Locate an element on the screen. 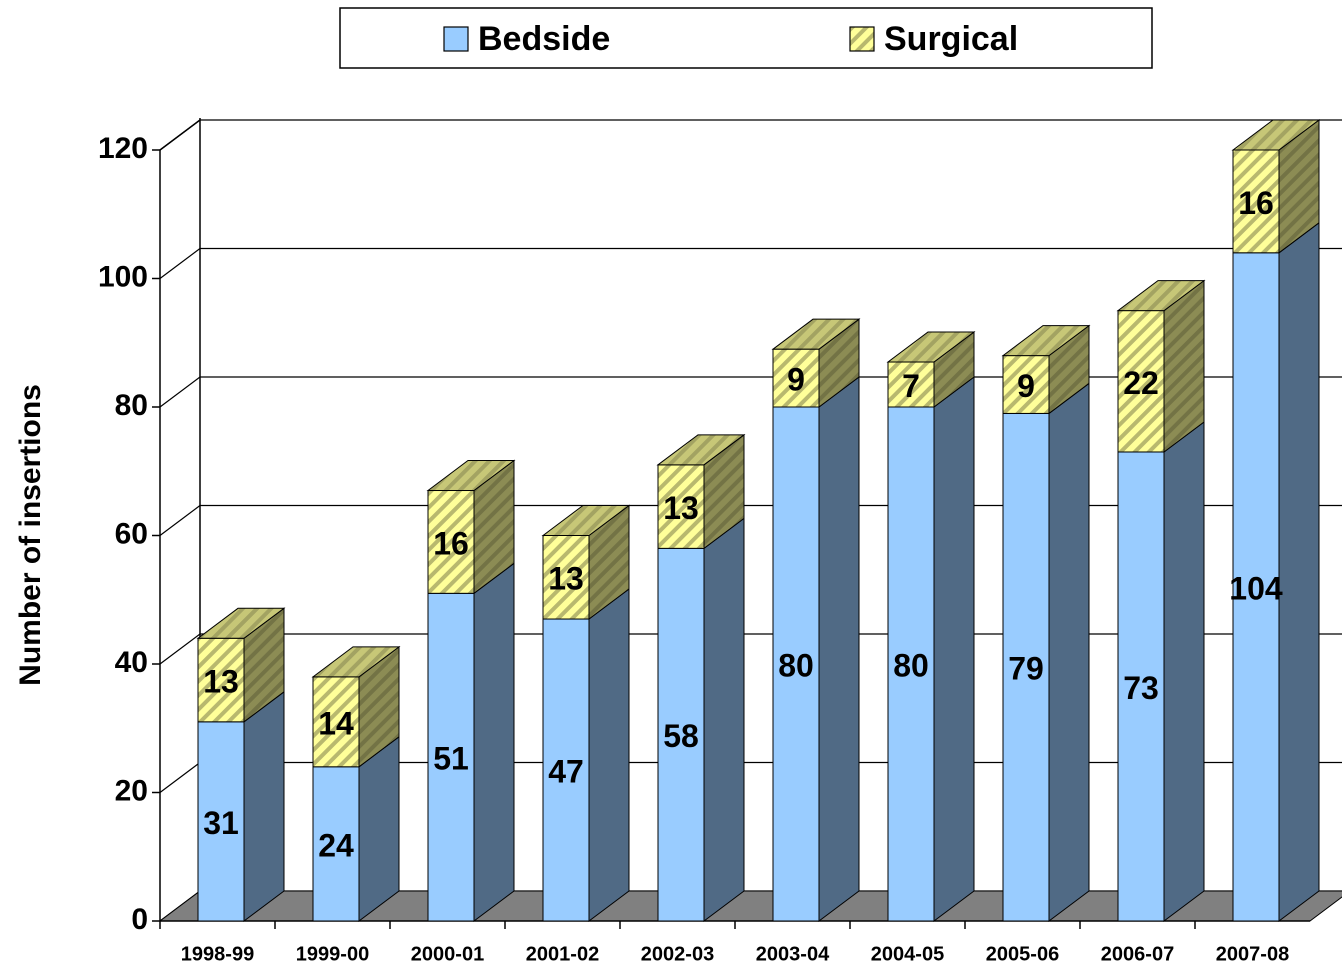  data-label: 51 is located at coordinates (451, 759).